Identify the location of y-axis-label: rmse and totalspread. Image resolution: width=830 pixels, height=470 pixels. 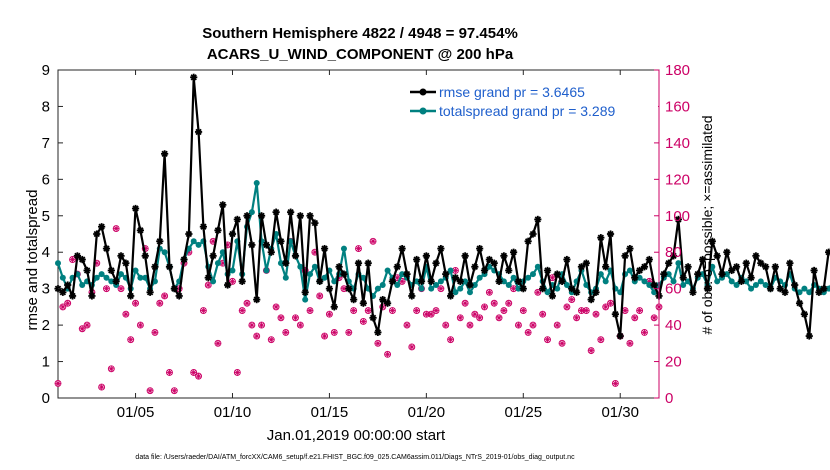
(32, 260).